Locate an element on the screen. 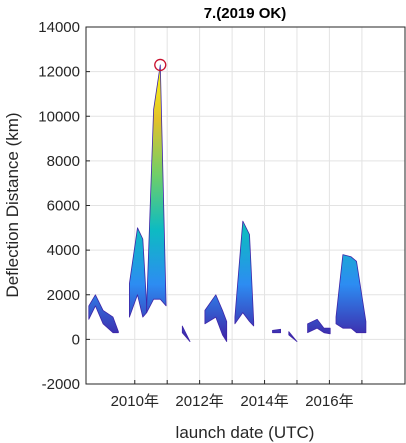 Image resolution: width=406 pixels, height=443 pixels. y-tick-label: 10000 is located at coordinates (59, 116).